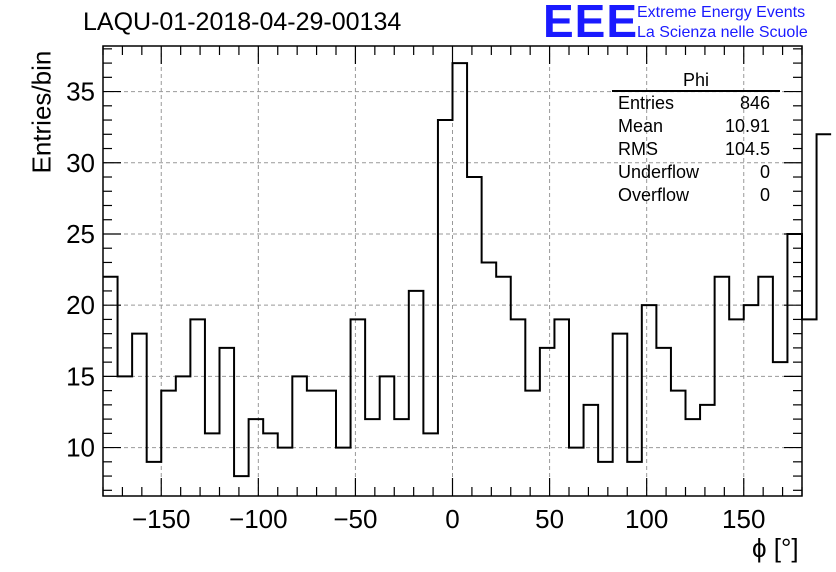 The width and height of the screenshot is (836, 572). What do you see at coordinates (654, 195) in the screenshot?
I see `stats-label: Overflow` at bounding box center [654, 195].